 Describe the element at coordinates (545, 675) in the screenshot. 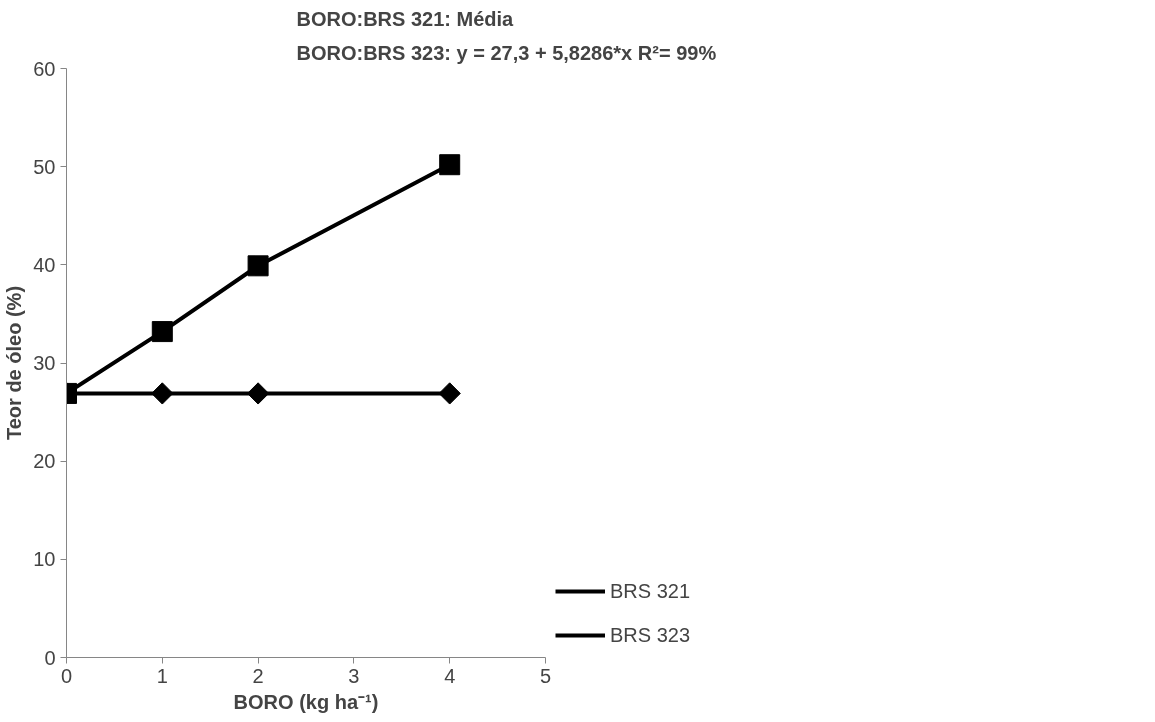

I see `x-tick-label: 5` at that location.